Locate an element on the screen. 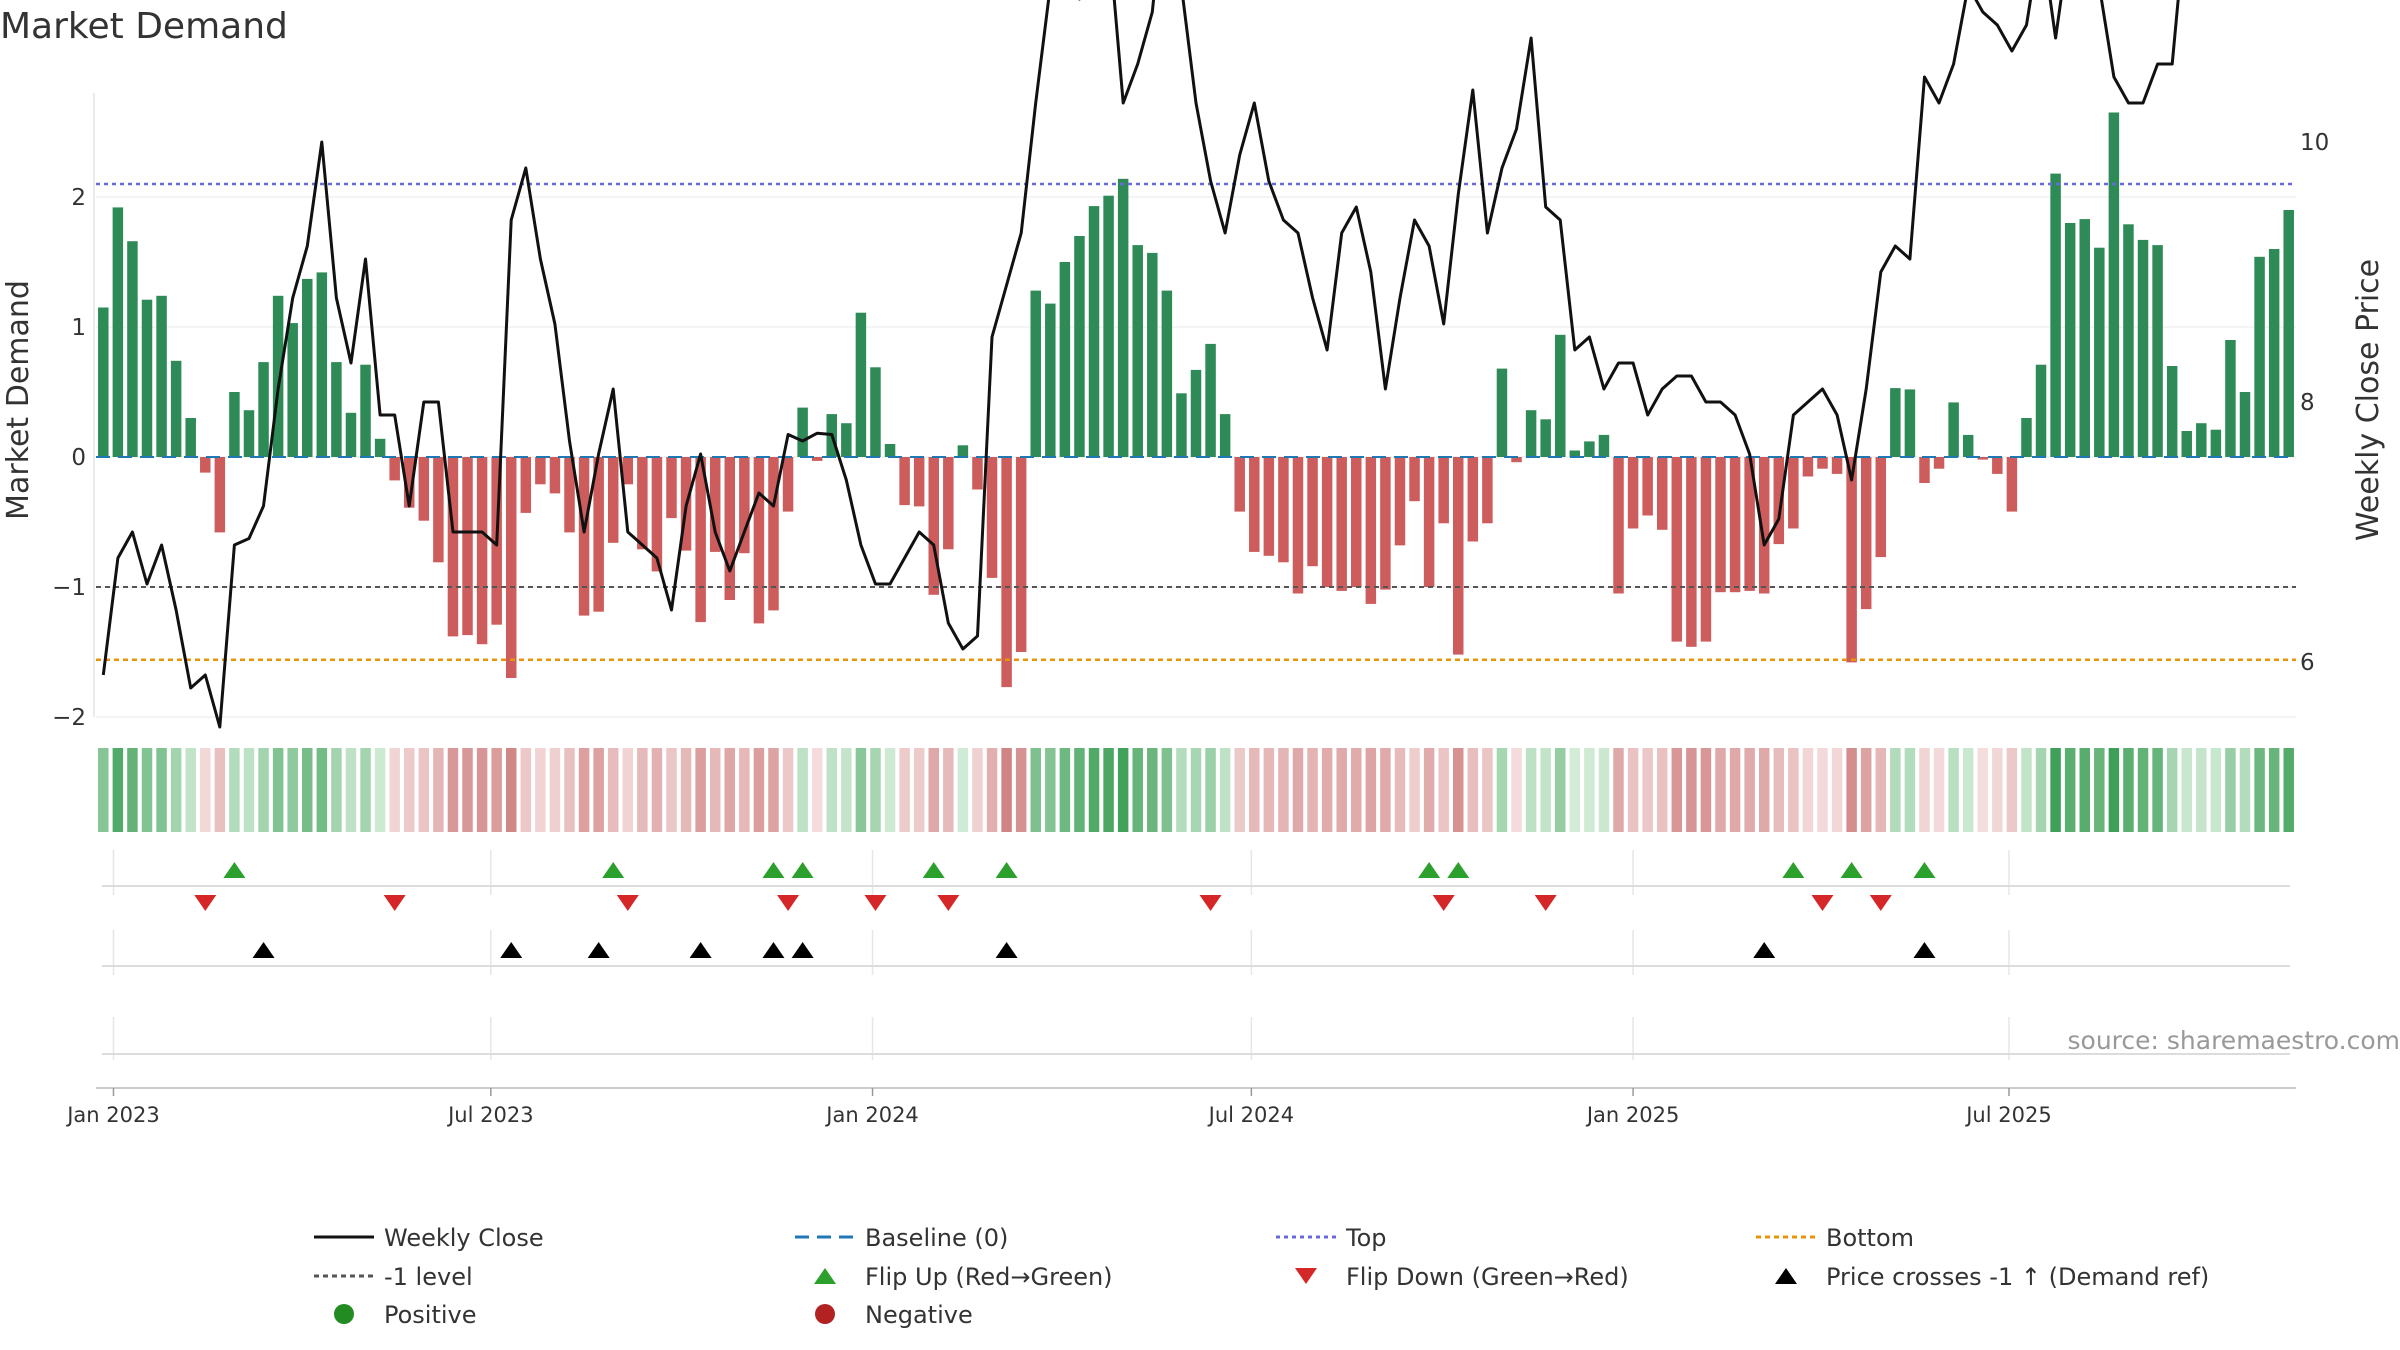  signal-markers is located at coordinates (1065, 910).